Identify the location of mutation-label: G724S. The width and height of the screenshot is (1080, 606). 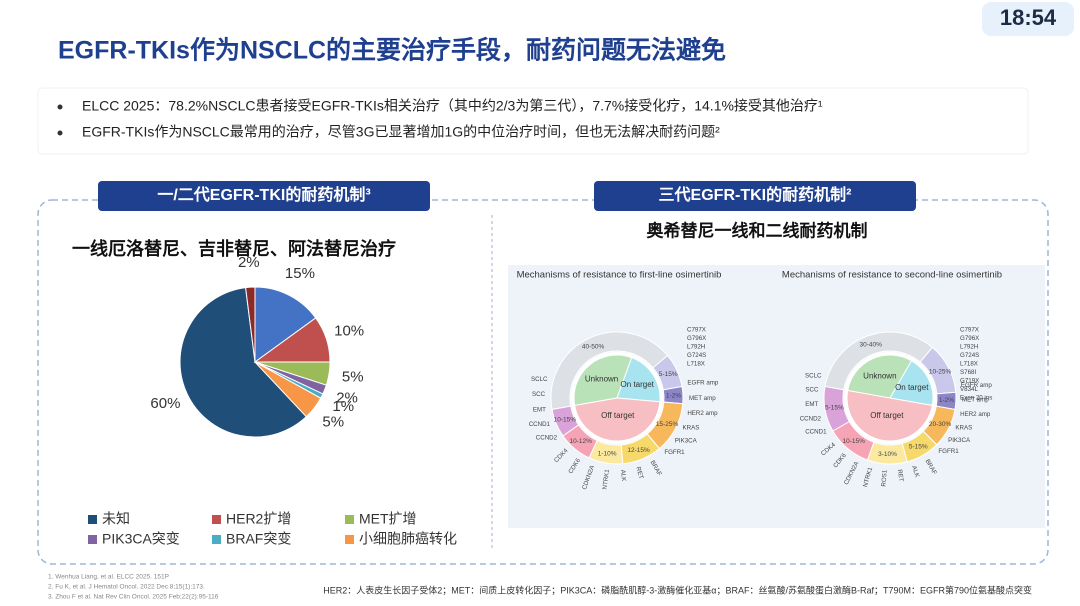
(969, 355).